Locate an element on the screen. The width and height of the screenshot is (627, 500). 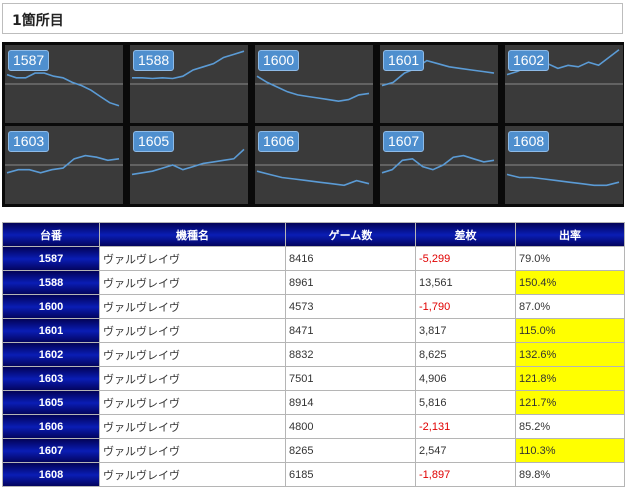
slump-graph-1602: 1602 is located at coordinates (564, 84).